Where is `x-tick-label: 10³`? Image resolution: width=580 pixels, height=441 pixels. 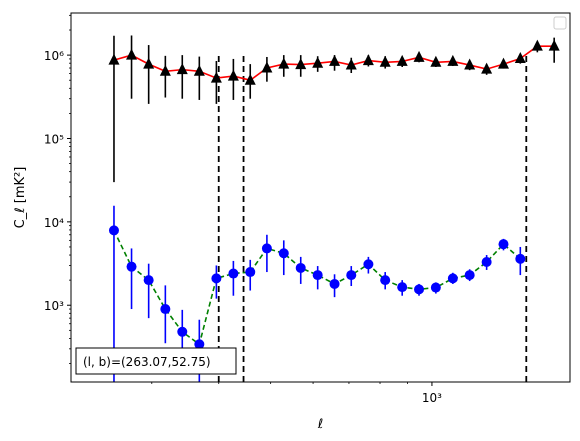 x-tick-label: 10³ is located at coordinates (432, 398).